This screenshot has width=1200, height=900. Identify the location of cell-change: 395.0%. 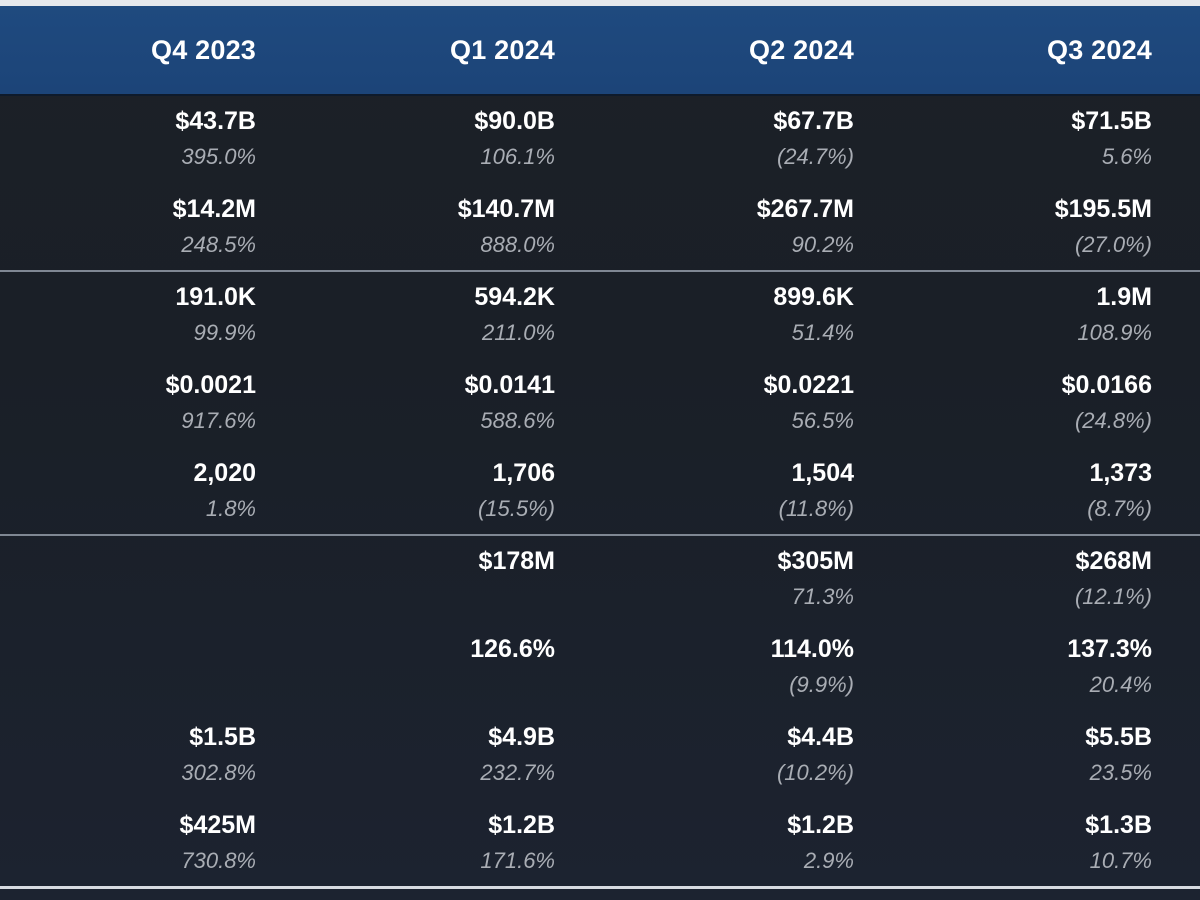
(218, 156).